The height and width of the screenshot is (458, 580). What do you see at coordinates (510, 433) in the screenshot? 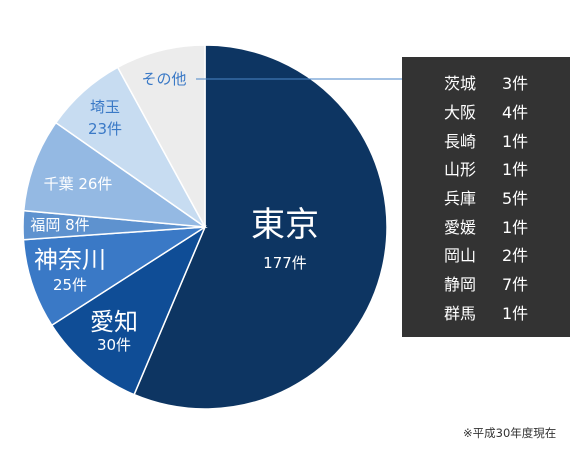
I see `footnote: ※平成30年度現在` at bounding box center [510, 433].